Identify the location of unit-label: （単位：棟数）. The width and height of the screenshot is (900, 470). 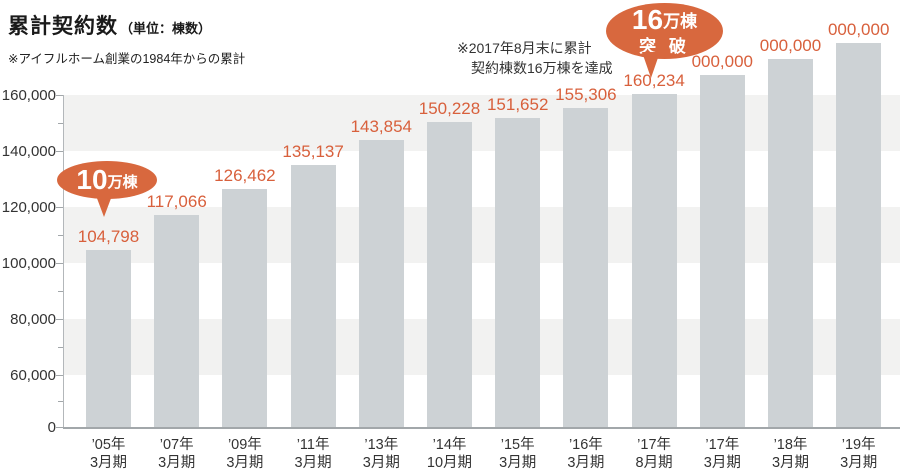
(166, 28).